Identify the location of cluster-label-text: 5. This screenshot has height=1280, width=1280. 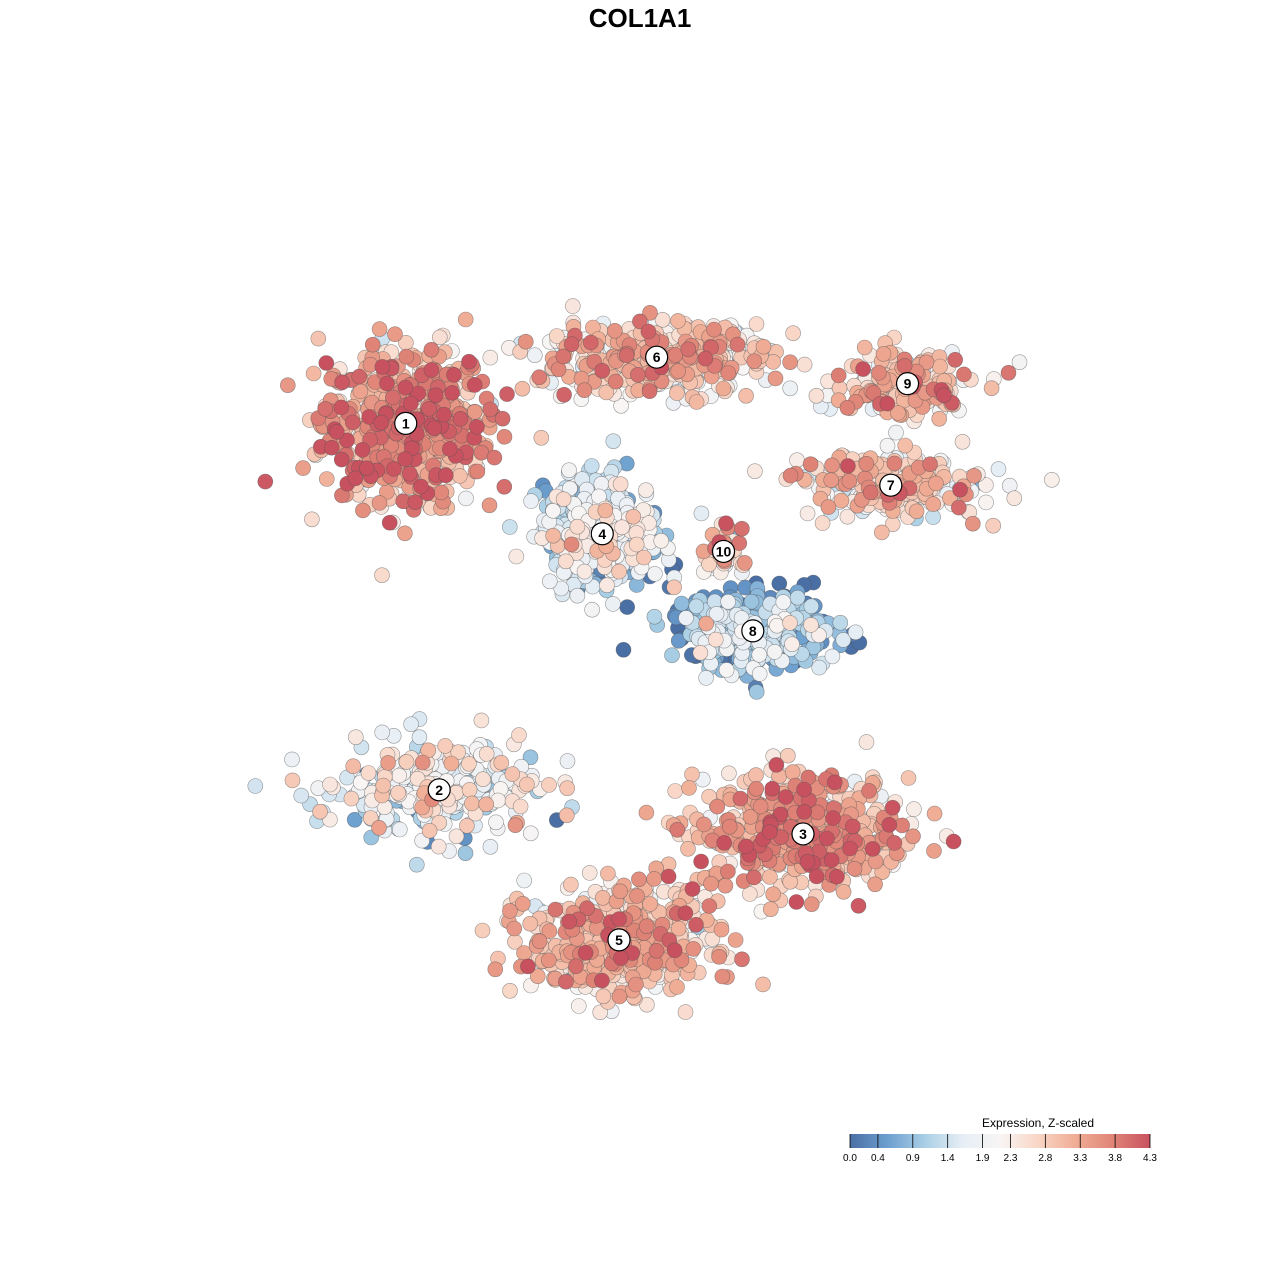
(619, 940).